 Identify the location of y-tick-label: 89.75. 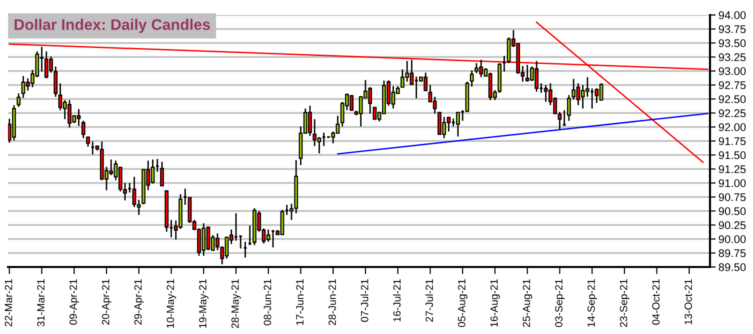
(732, 253).